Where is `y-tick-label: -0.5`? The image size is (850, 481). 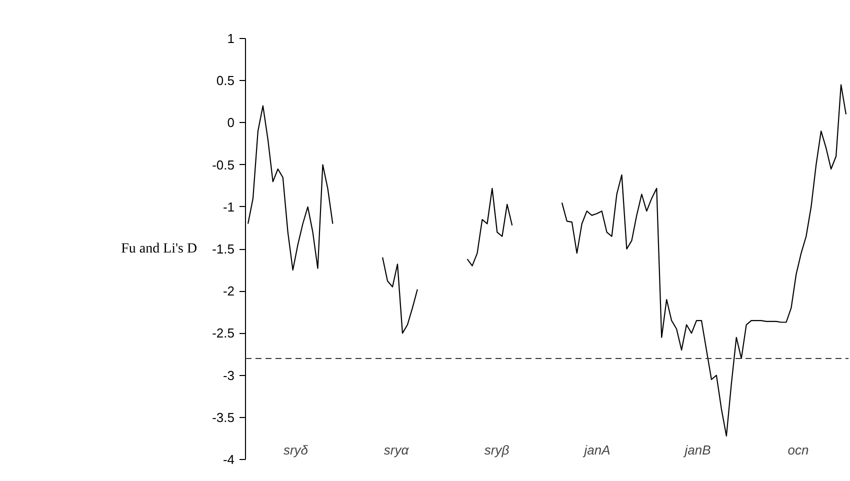 y-tick-label: -0.5 is located at coordinates (223, 164).